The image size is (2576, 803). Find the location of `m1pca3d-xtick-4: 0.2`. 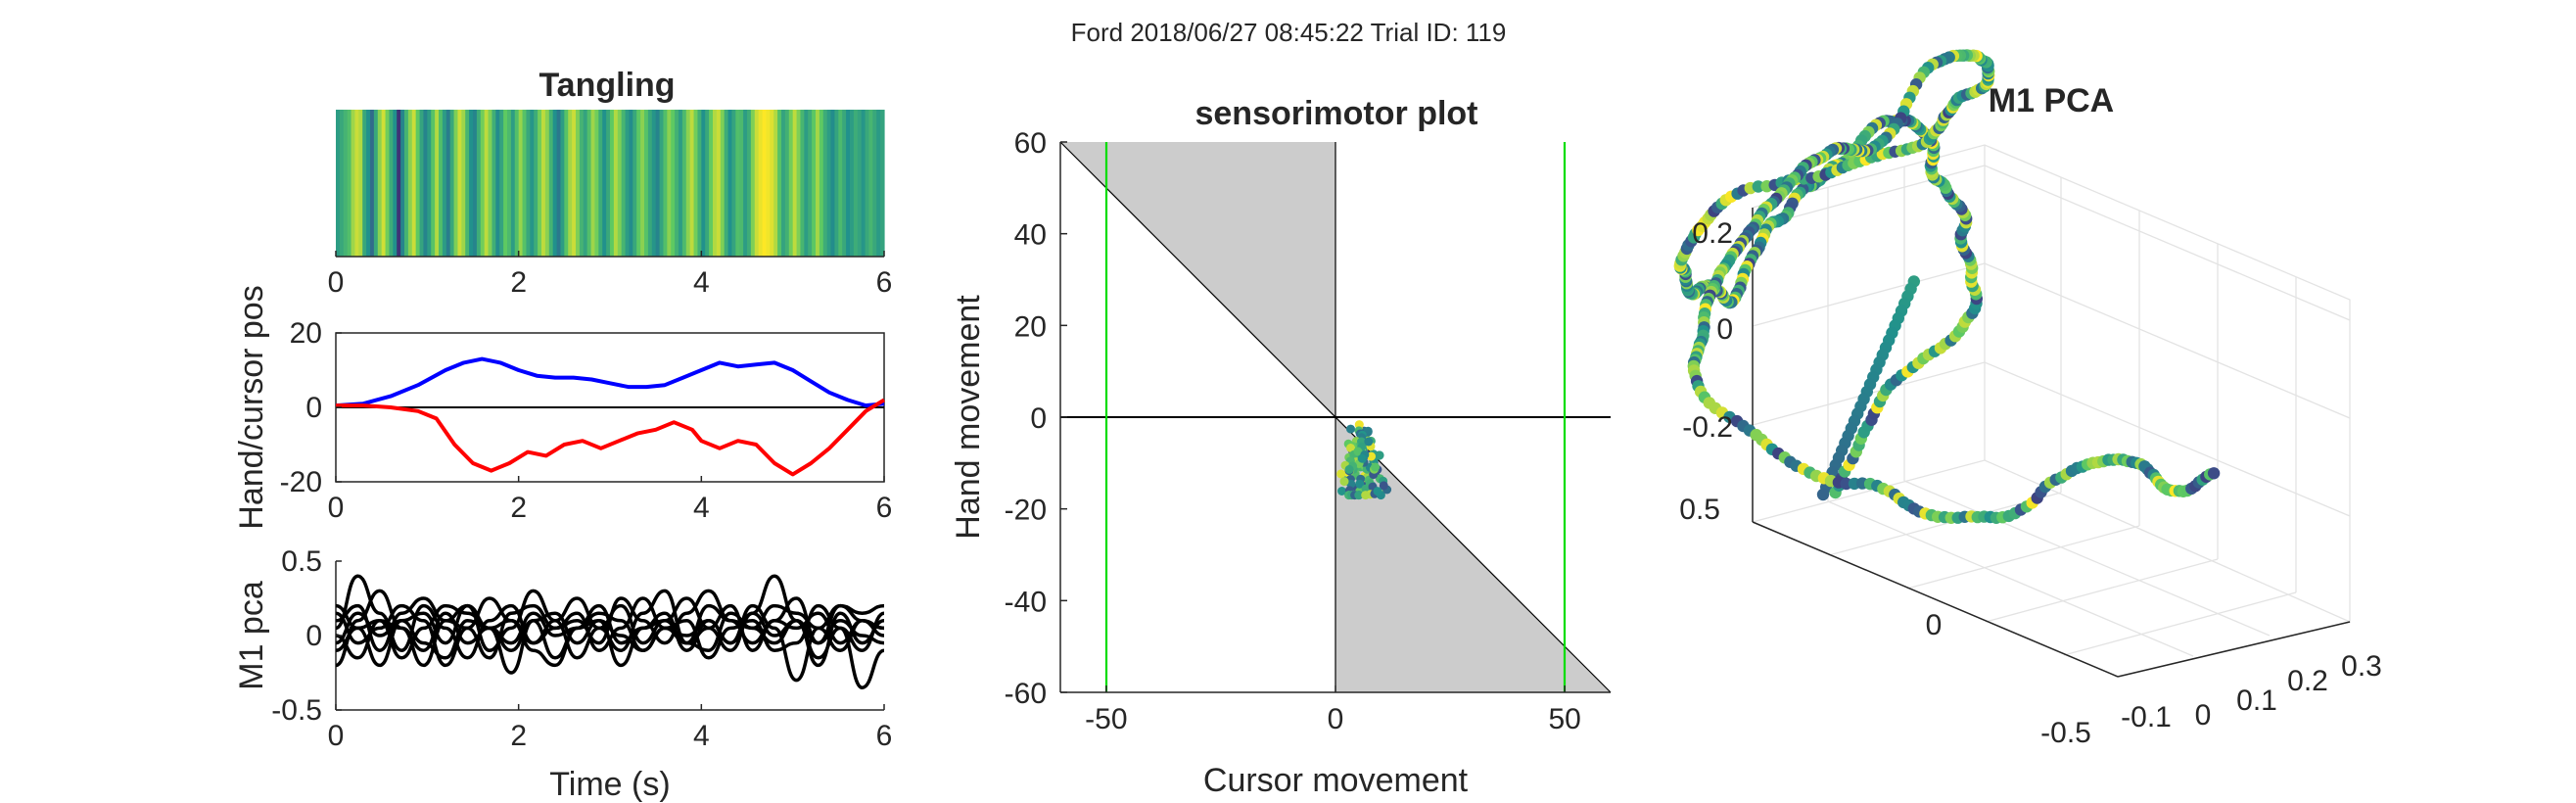

m1pca3d-xtick-4: 0.2 is located at coordinates (2307, 681).